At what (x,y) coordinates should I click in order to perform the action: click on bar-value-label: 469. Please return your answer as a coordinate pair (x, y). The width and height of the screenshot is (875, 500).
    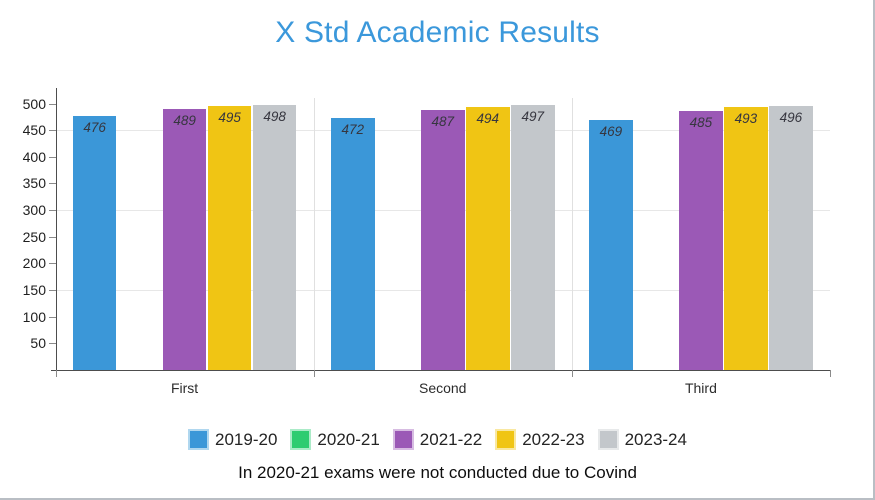
    Looking at the image, I should click on (611, 132).